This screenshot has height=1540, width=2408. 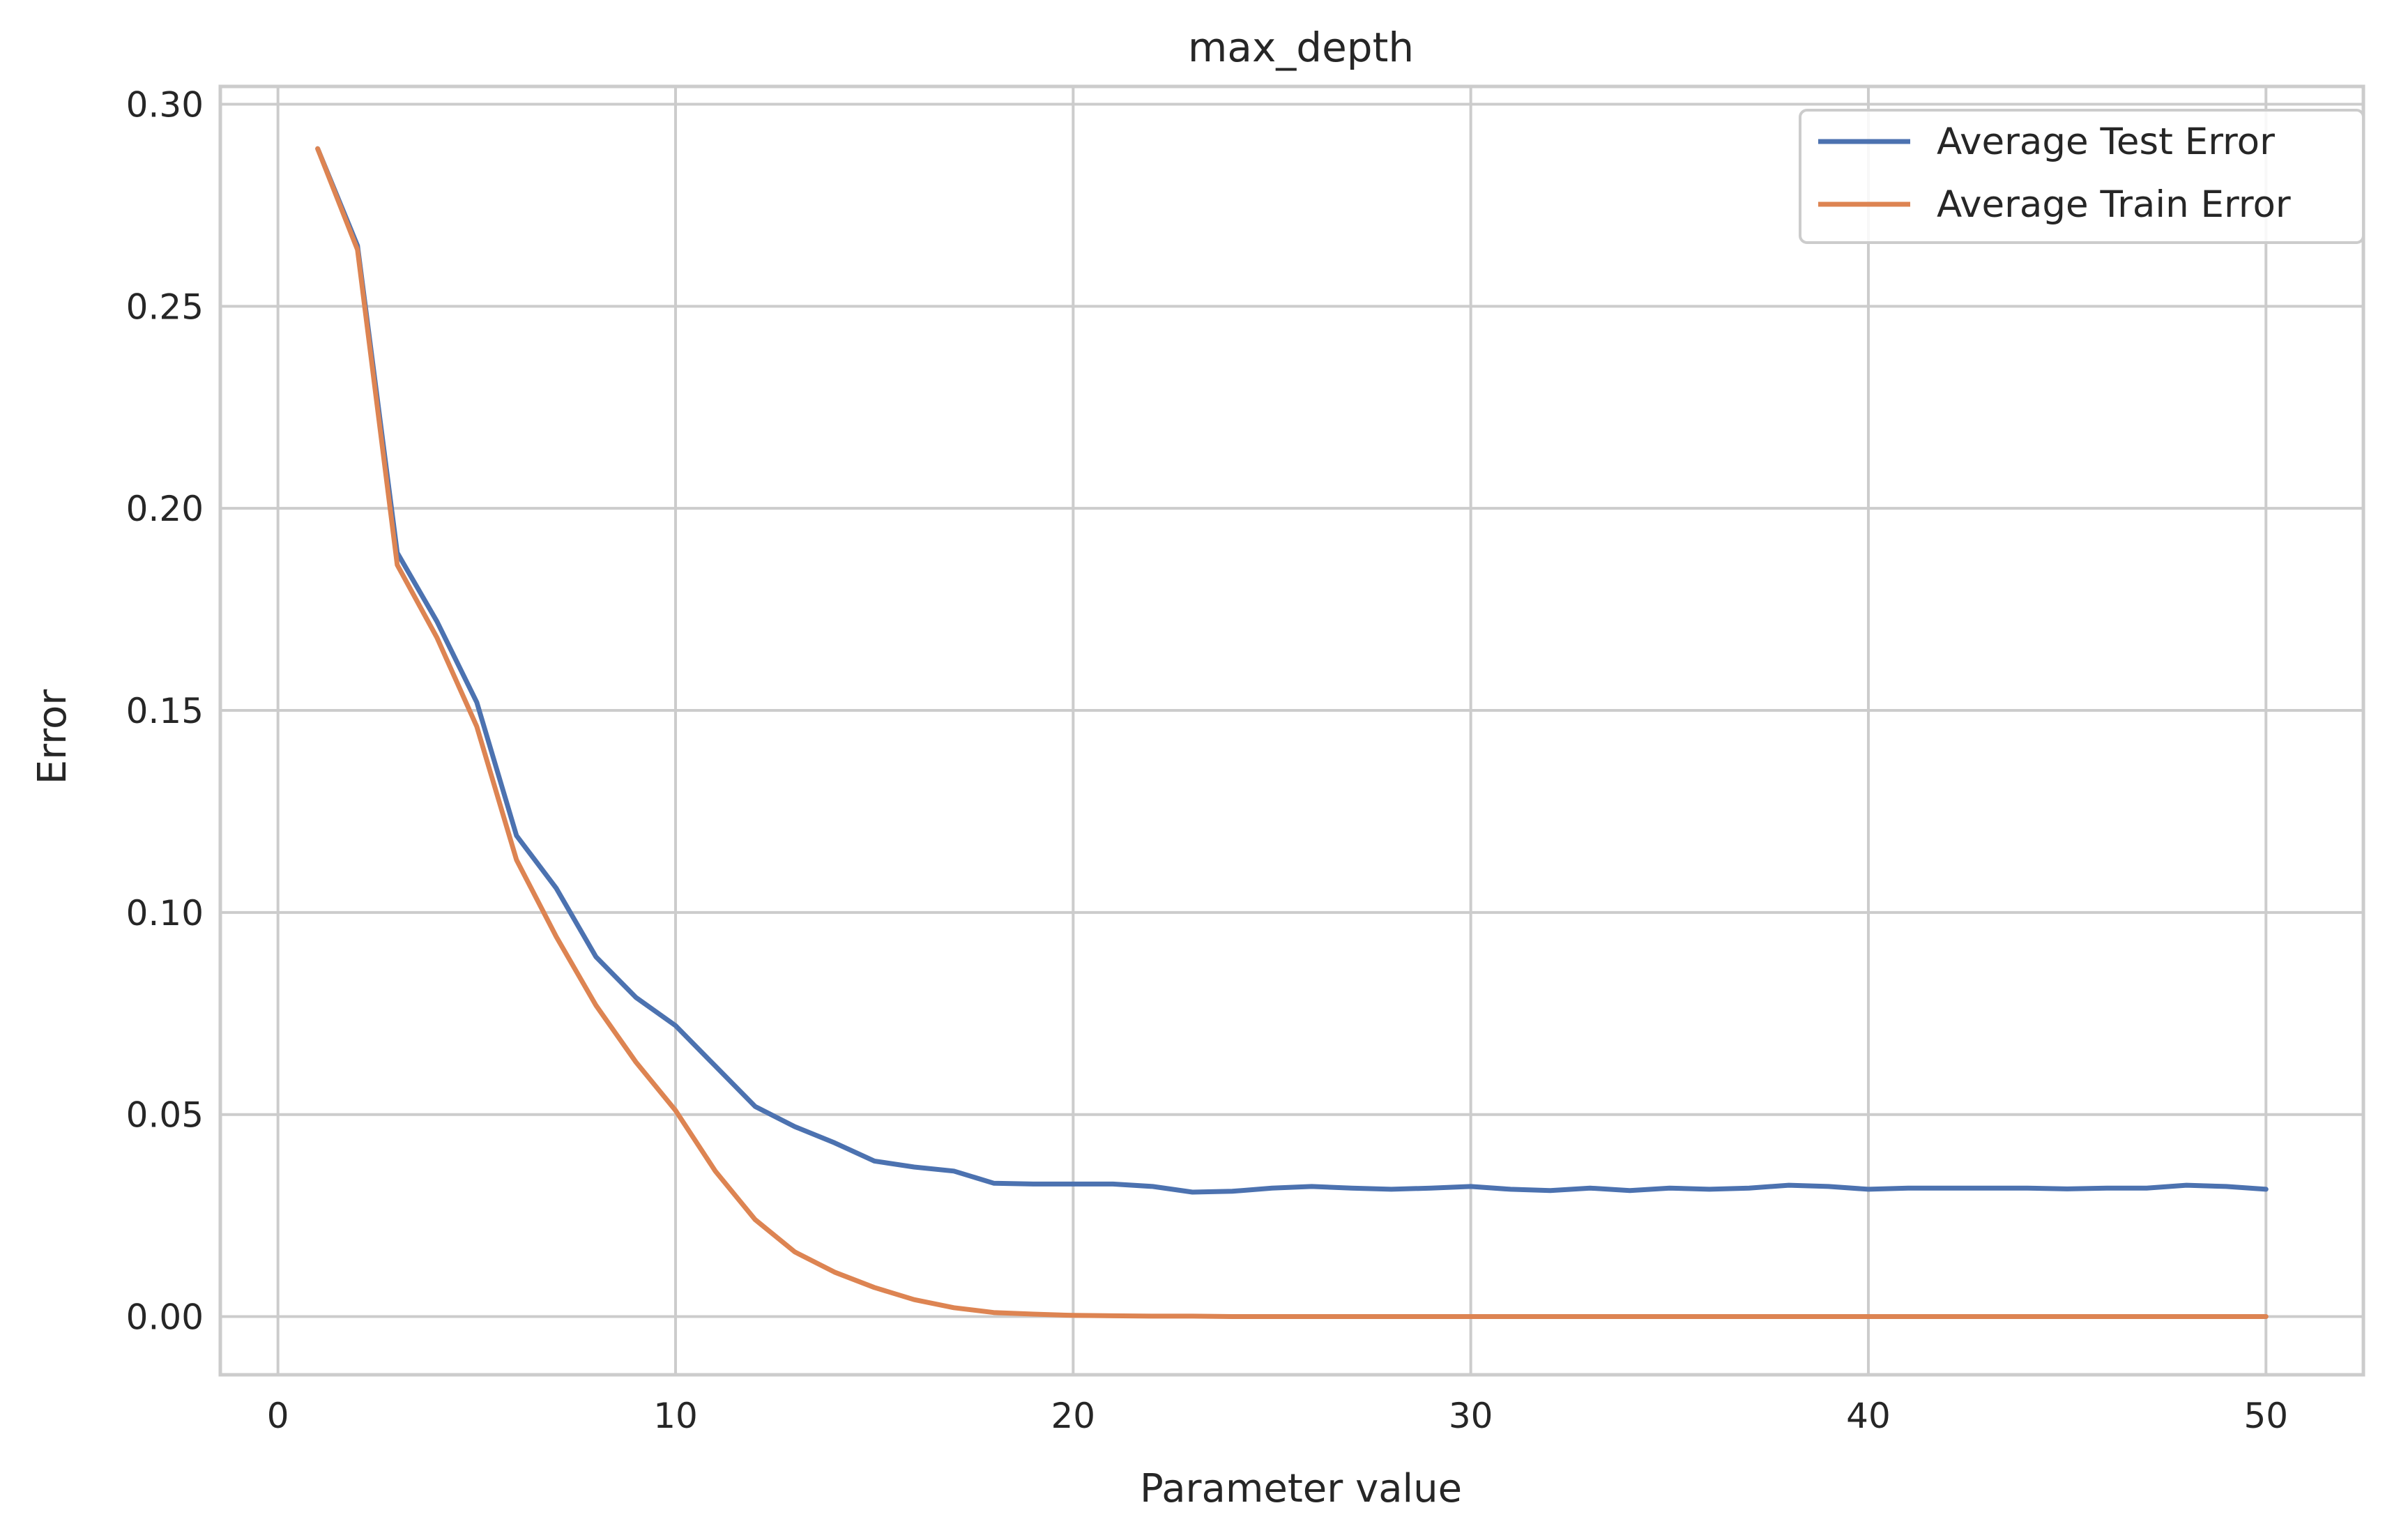 I want to click on y-tick-label: 0.05, so click(x=165, y=1115).